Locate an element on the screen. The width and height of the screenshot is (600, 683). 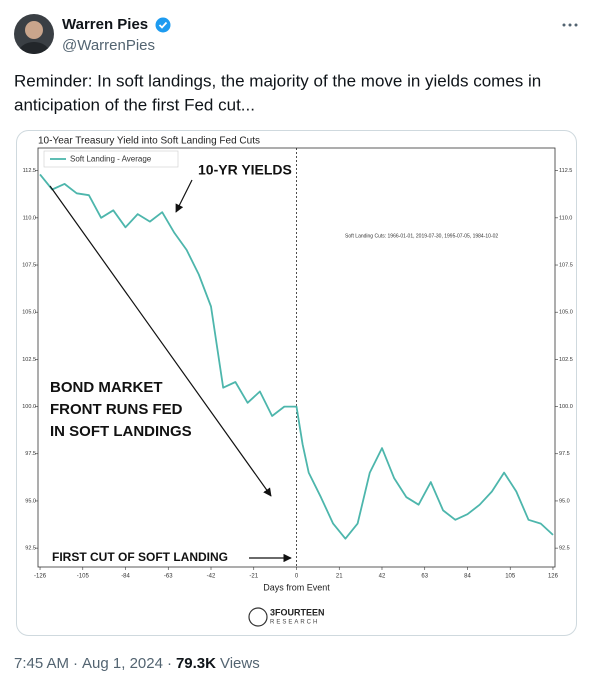
y-tick-label: 97.5 is located at coordinates (30, 454).